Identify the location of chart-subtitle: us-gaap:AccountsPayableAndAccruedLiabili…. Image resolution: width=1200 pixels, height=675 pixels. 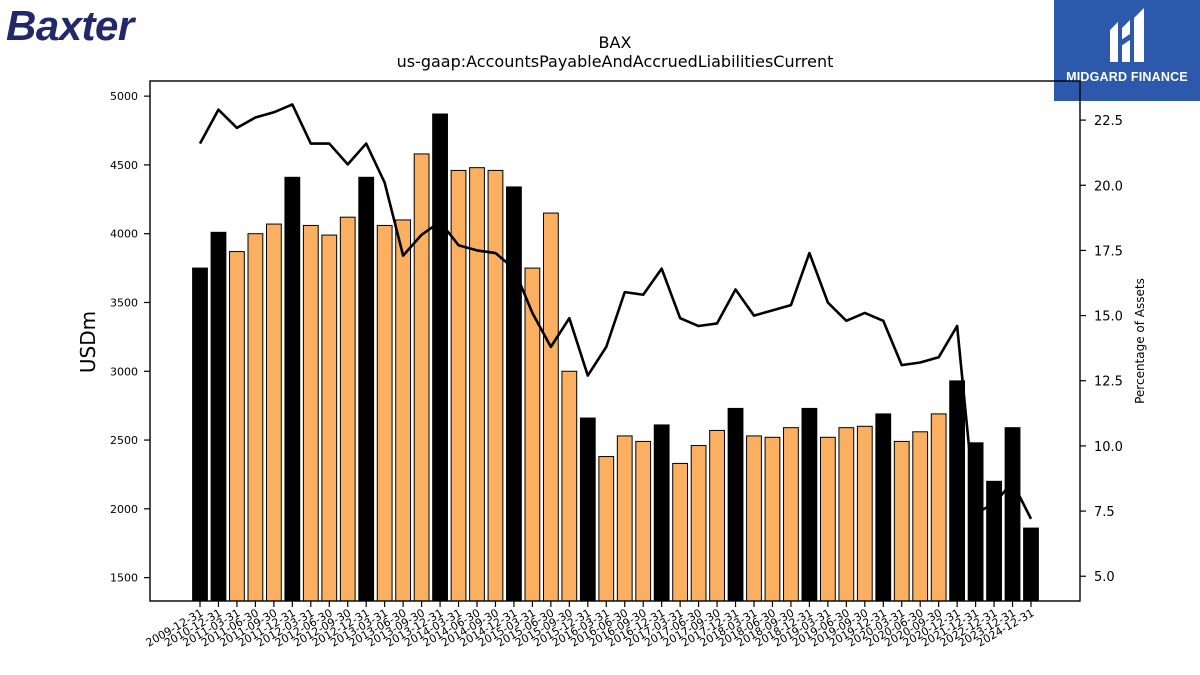
(615, 61).